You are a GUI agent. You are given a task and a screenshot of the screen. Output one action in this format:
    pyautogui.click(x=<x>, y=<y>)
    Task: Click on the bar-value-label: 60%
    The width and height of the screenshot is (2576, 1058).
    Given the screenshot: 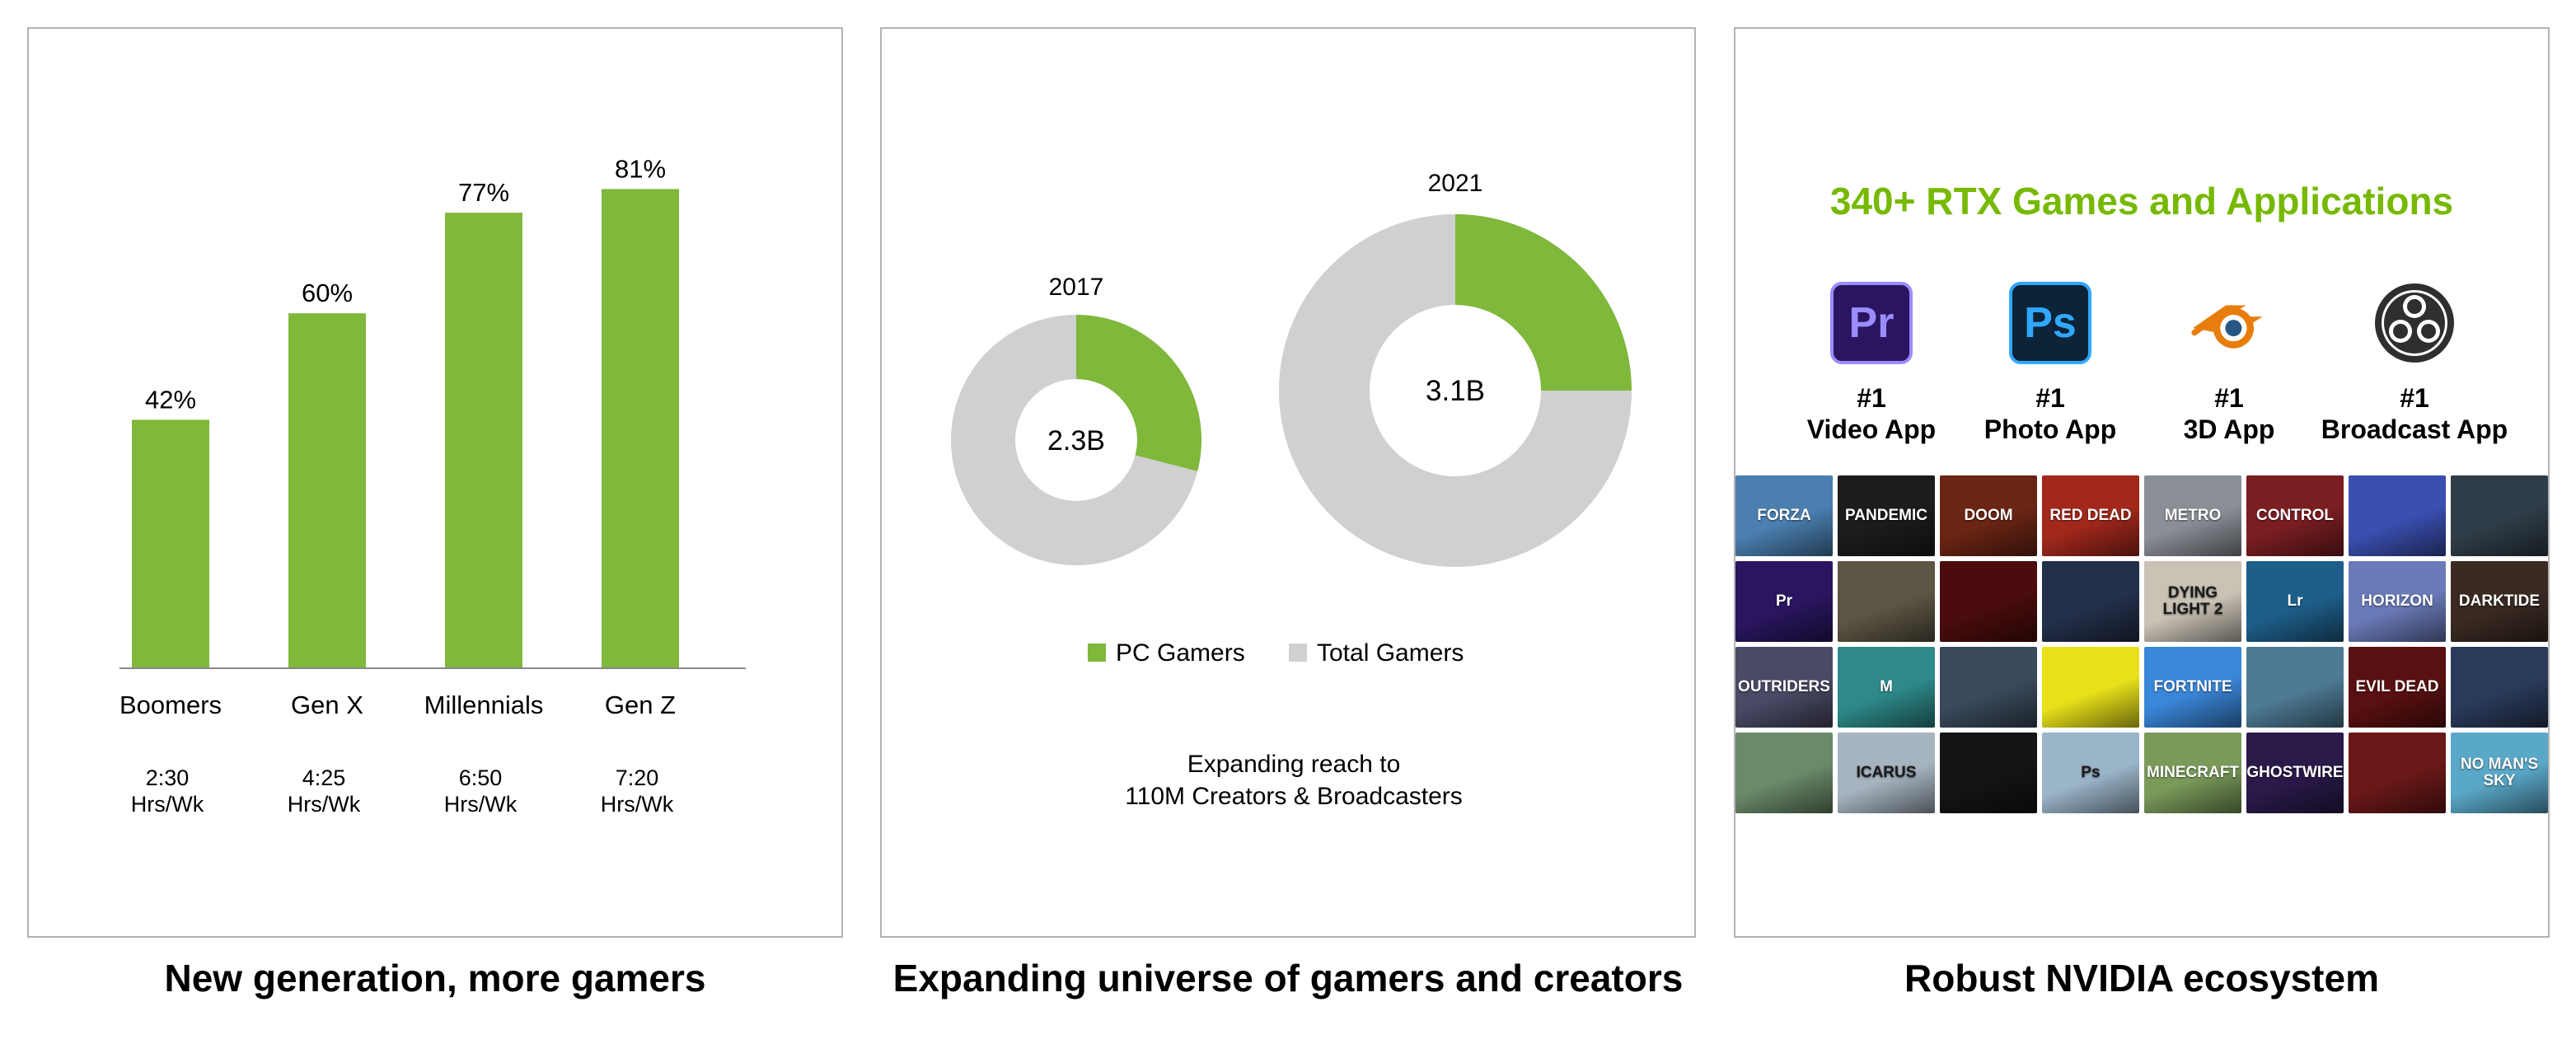 What is the action you would take?
    pyautogui.click(x=327, y=293)
    